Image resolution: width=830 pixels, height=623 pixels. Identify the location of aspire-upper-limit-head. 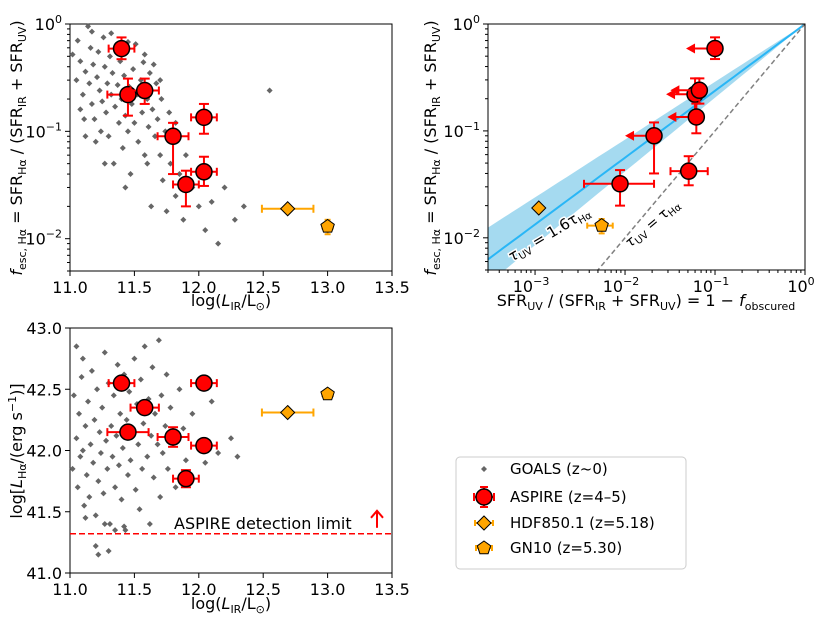
(675, 90).